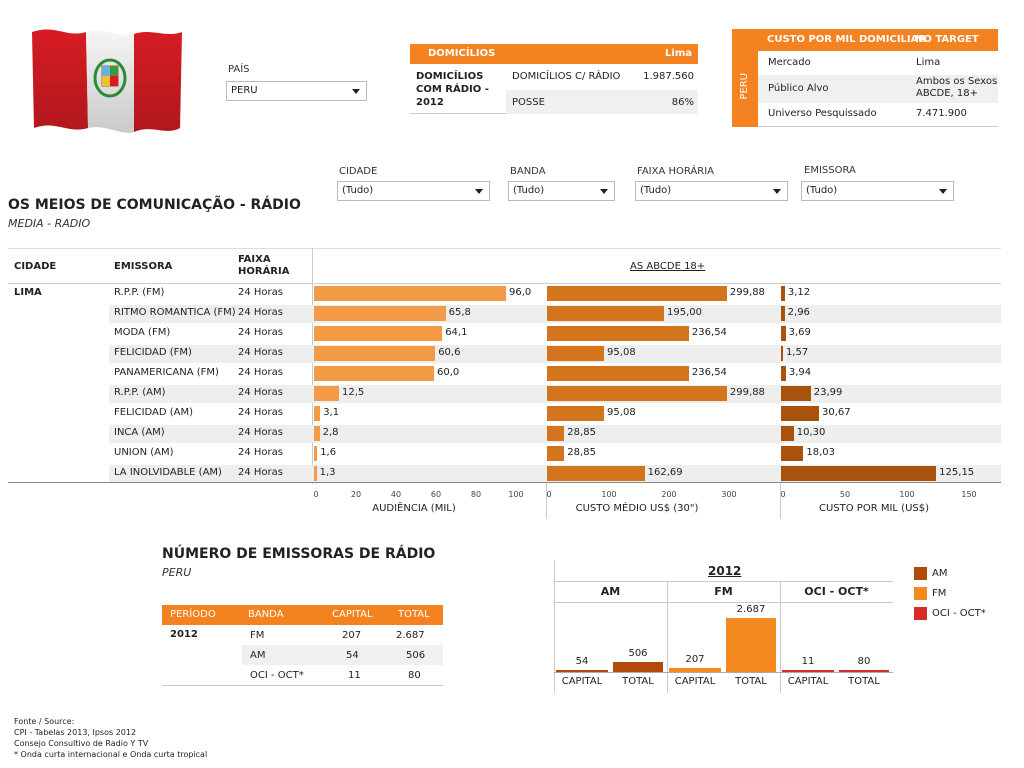 This screenshot has width=1024, height=768. Describe the element at coordinates (49, 223) in the screenshot. I see `section1-subtitle: MEDIA - RADIO` at that location.